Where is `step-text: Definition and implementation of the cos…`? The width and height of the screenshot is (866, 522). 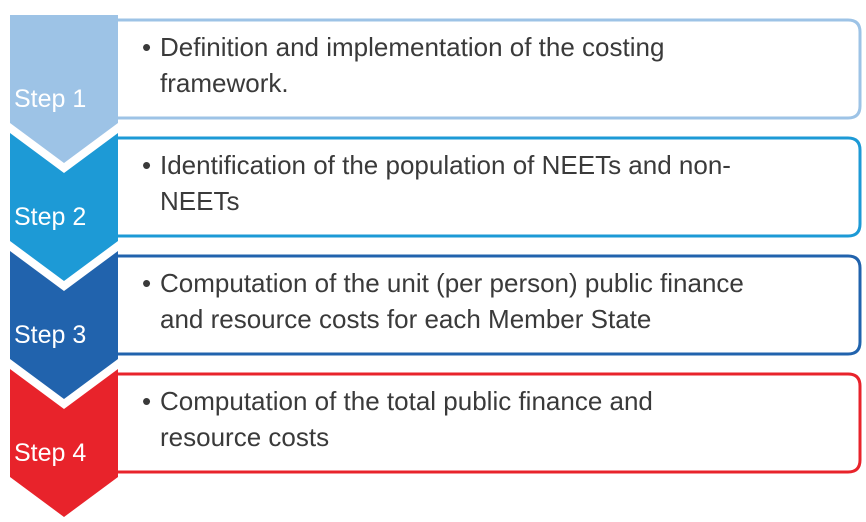
step-text: Definition and implementation of the cos… is located at coordinates (412, 47).